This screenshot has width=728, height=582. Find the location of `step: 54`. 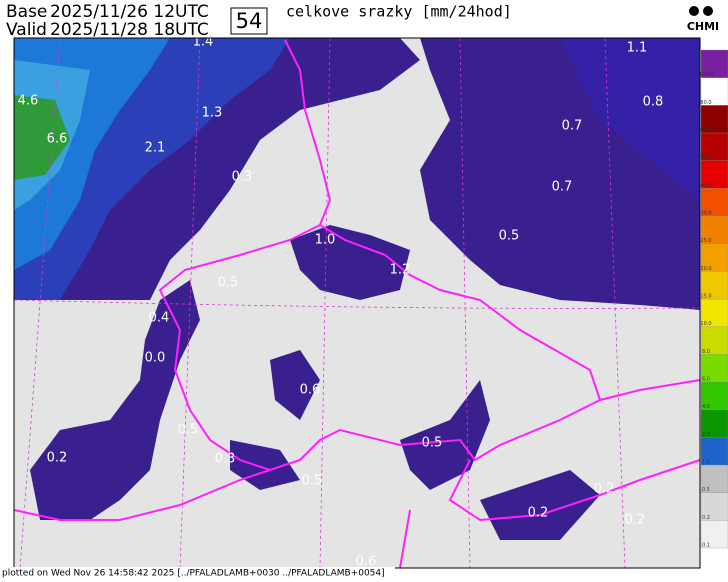

step: 54 is located at coordinates (249, 21).